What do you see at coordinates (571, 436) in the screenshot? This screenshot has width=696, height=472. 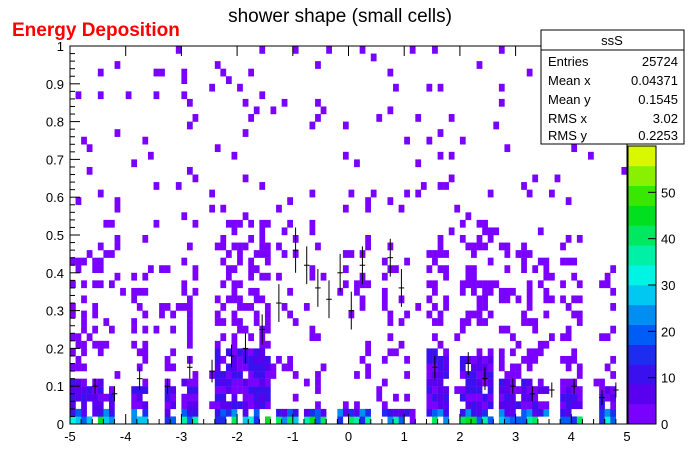 I see `x-tick-label: 4` at bounding box center [571, 436].